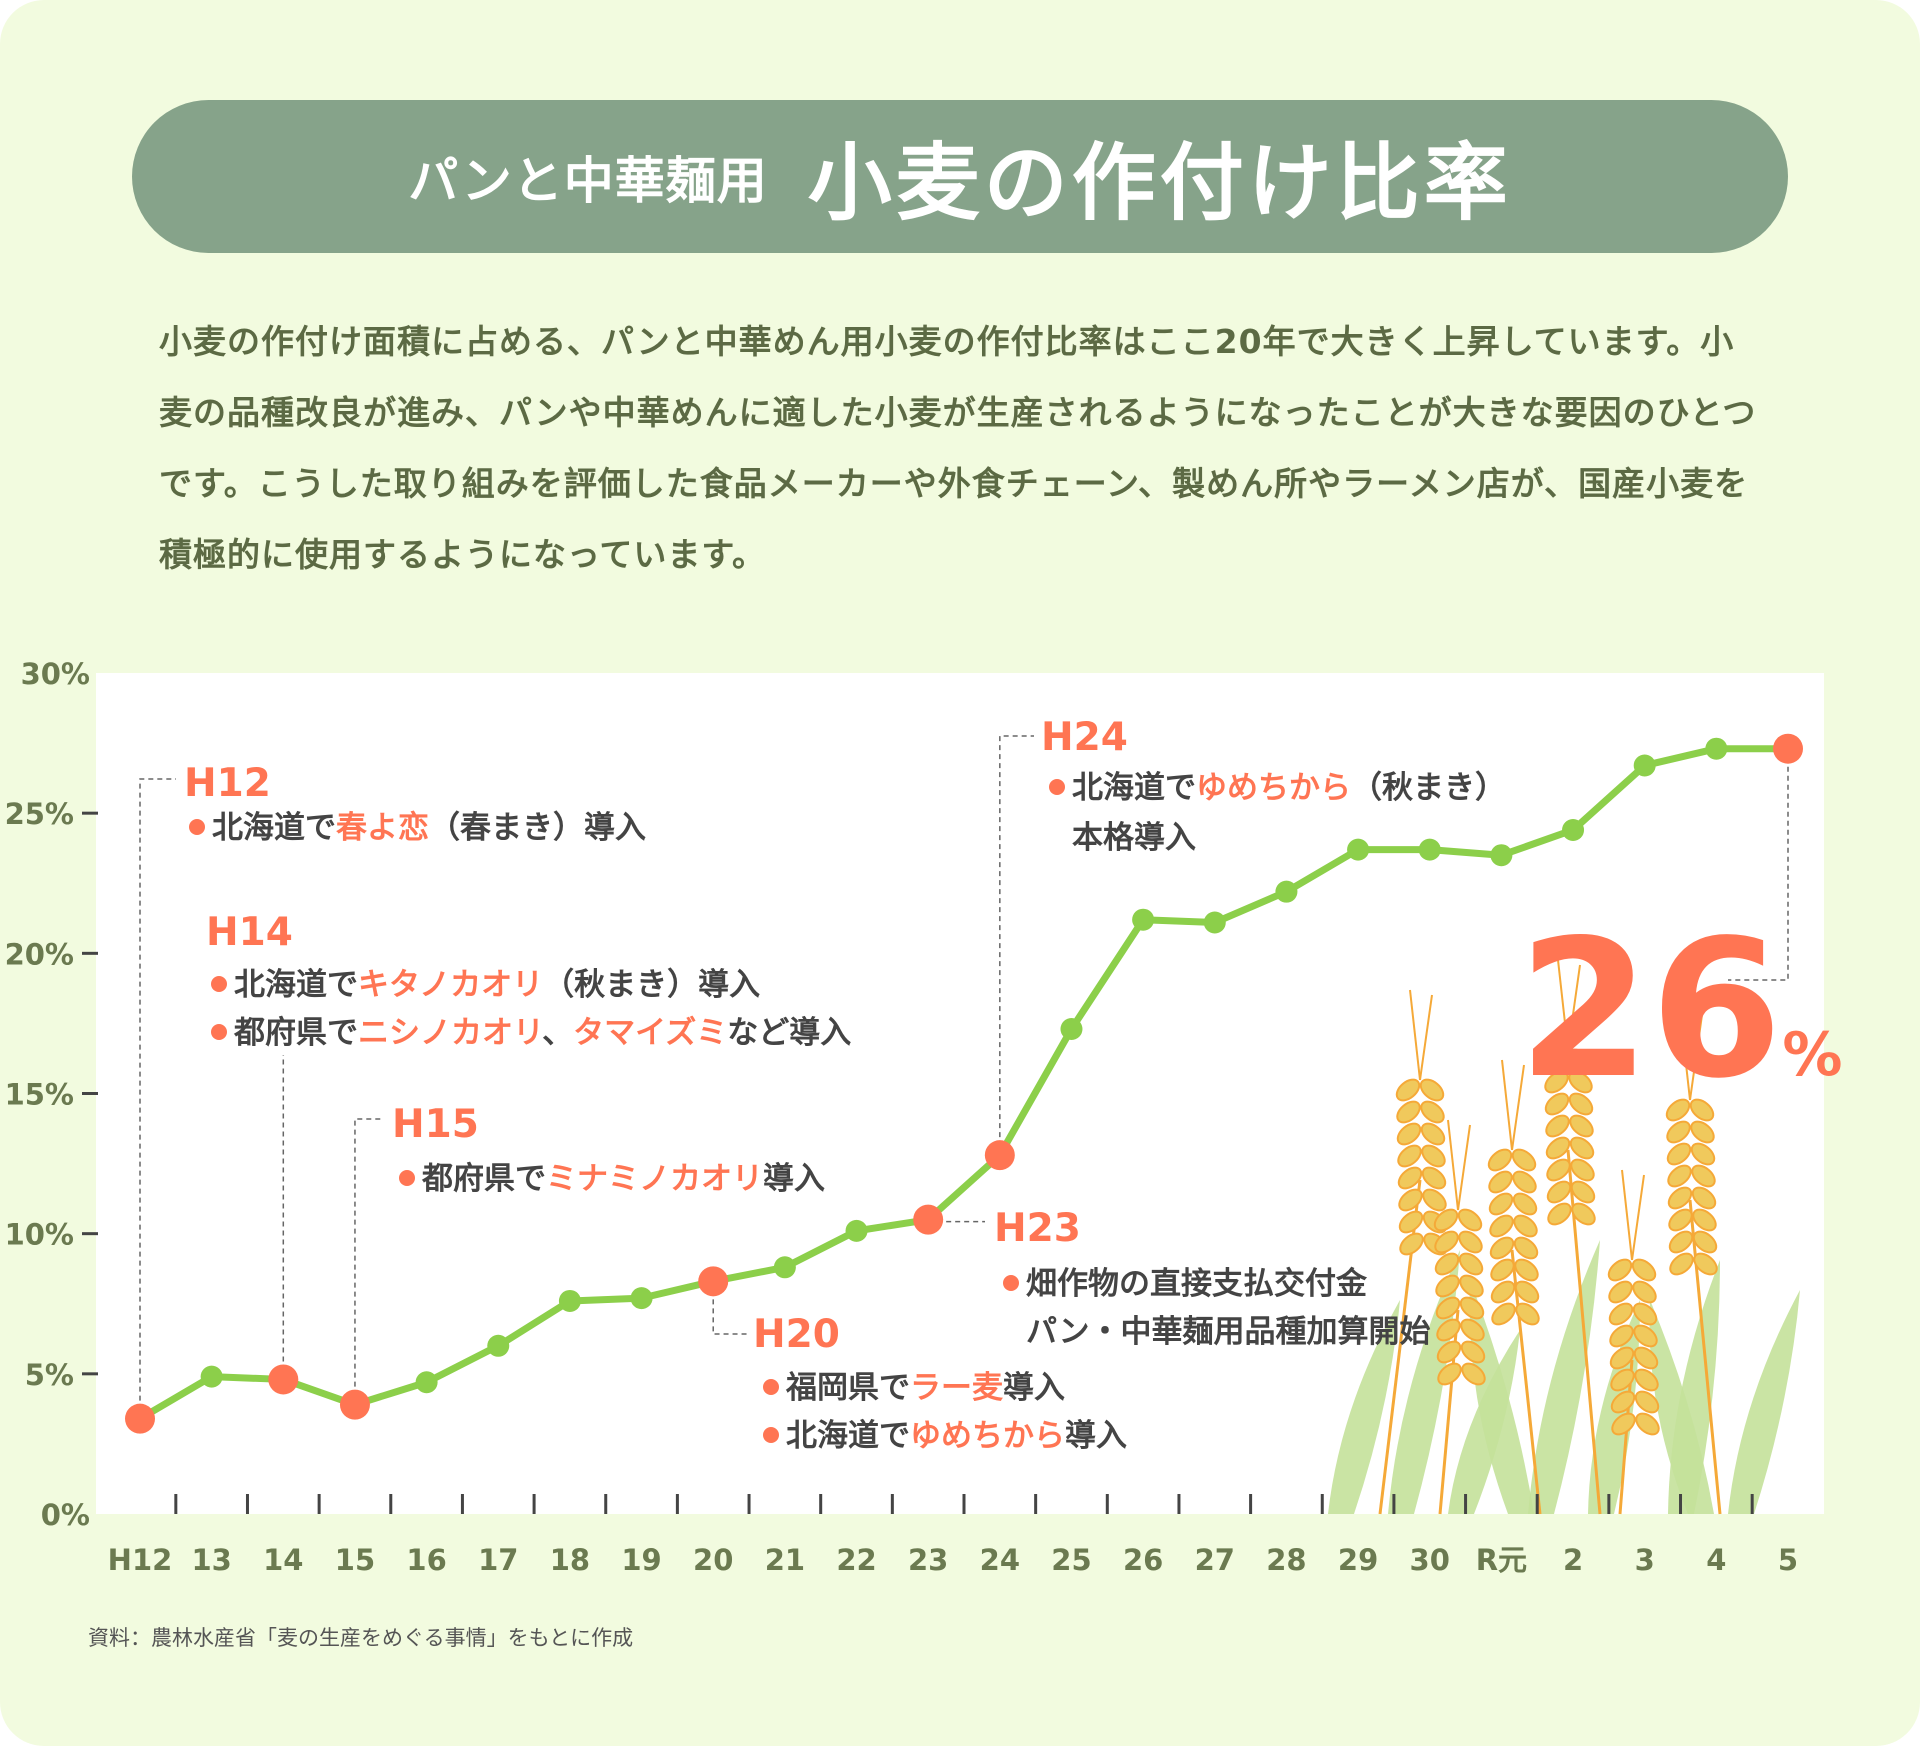 The width and height of the screenshot is (1920, 1746). Describe the element at coordinates (623, 1179) in the screenshot. I see `annotation-text: 都府県でミナミノカオリ導入` at that location.